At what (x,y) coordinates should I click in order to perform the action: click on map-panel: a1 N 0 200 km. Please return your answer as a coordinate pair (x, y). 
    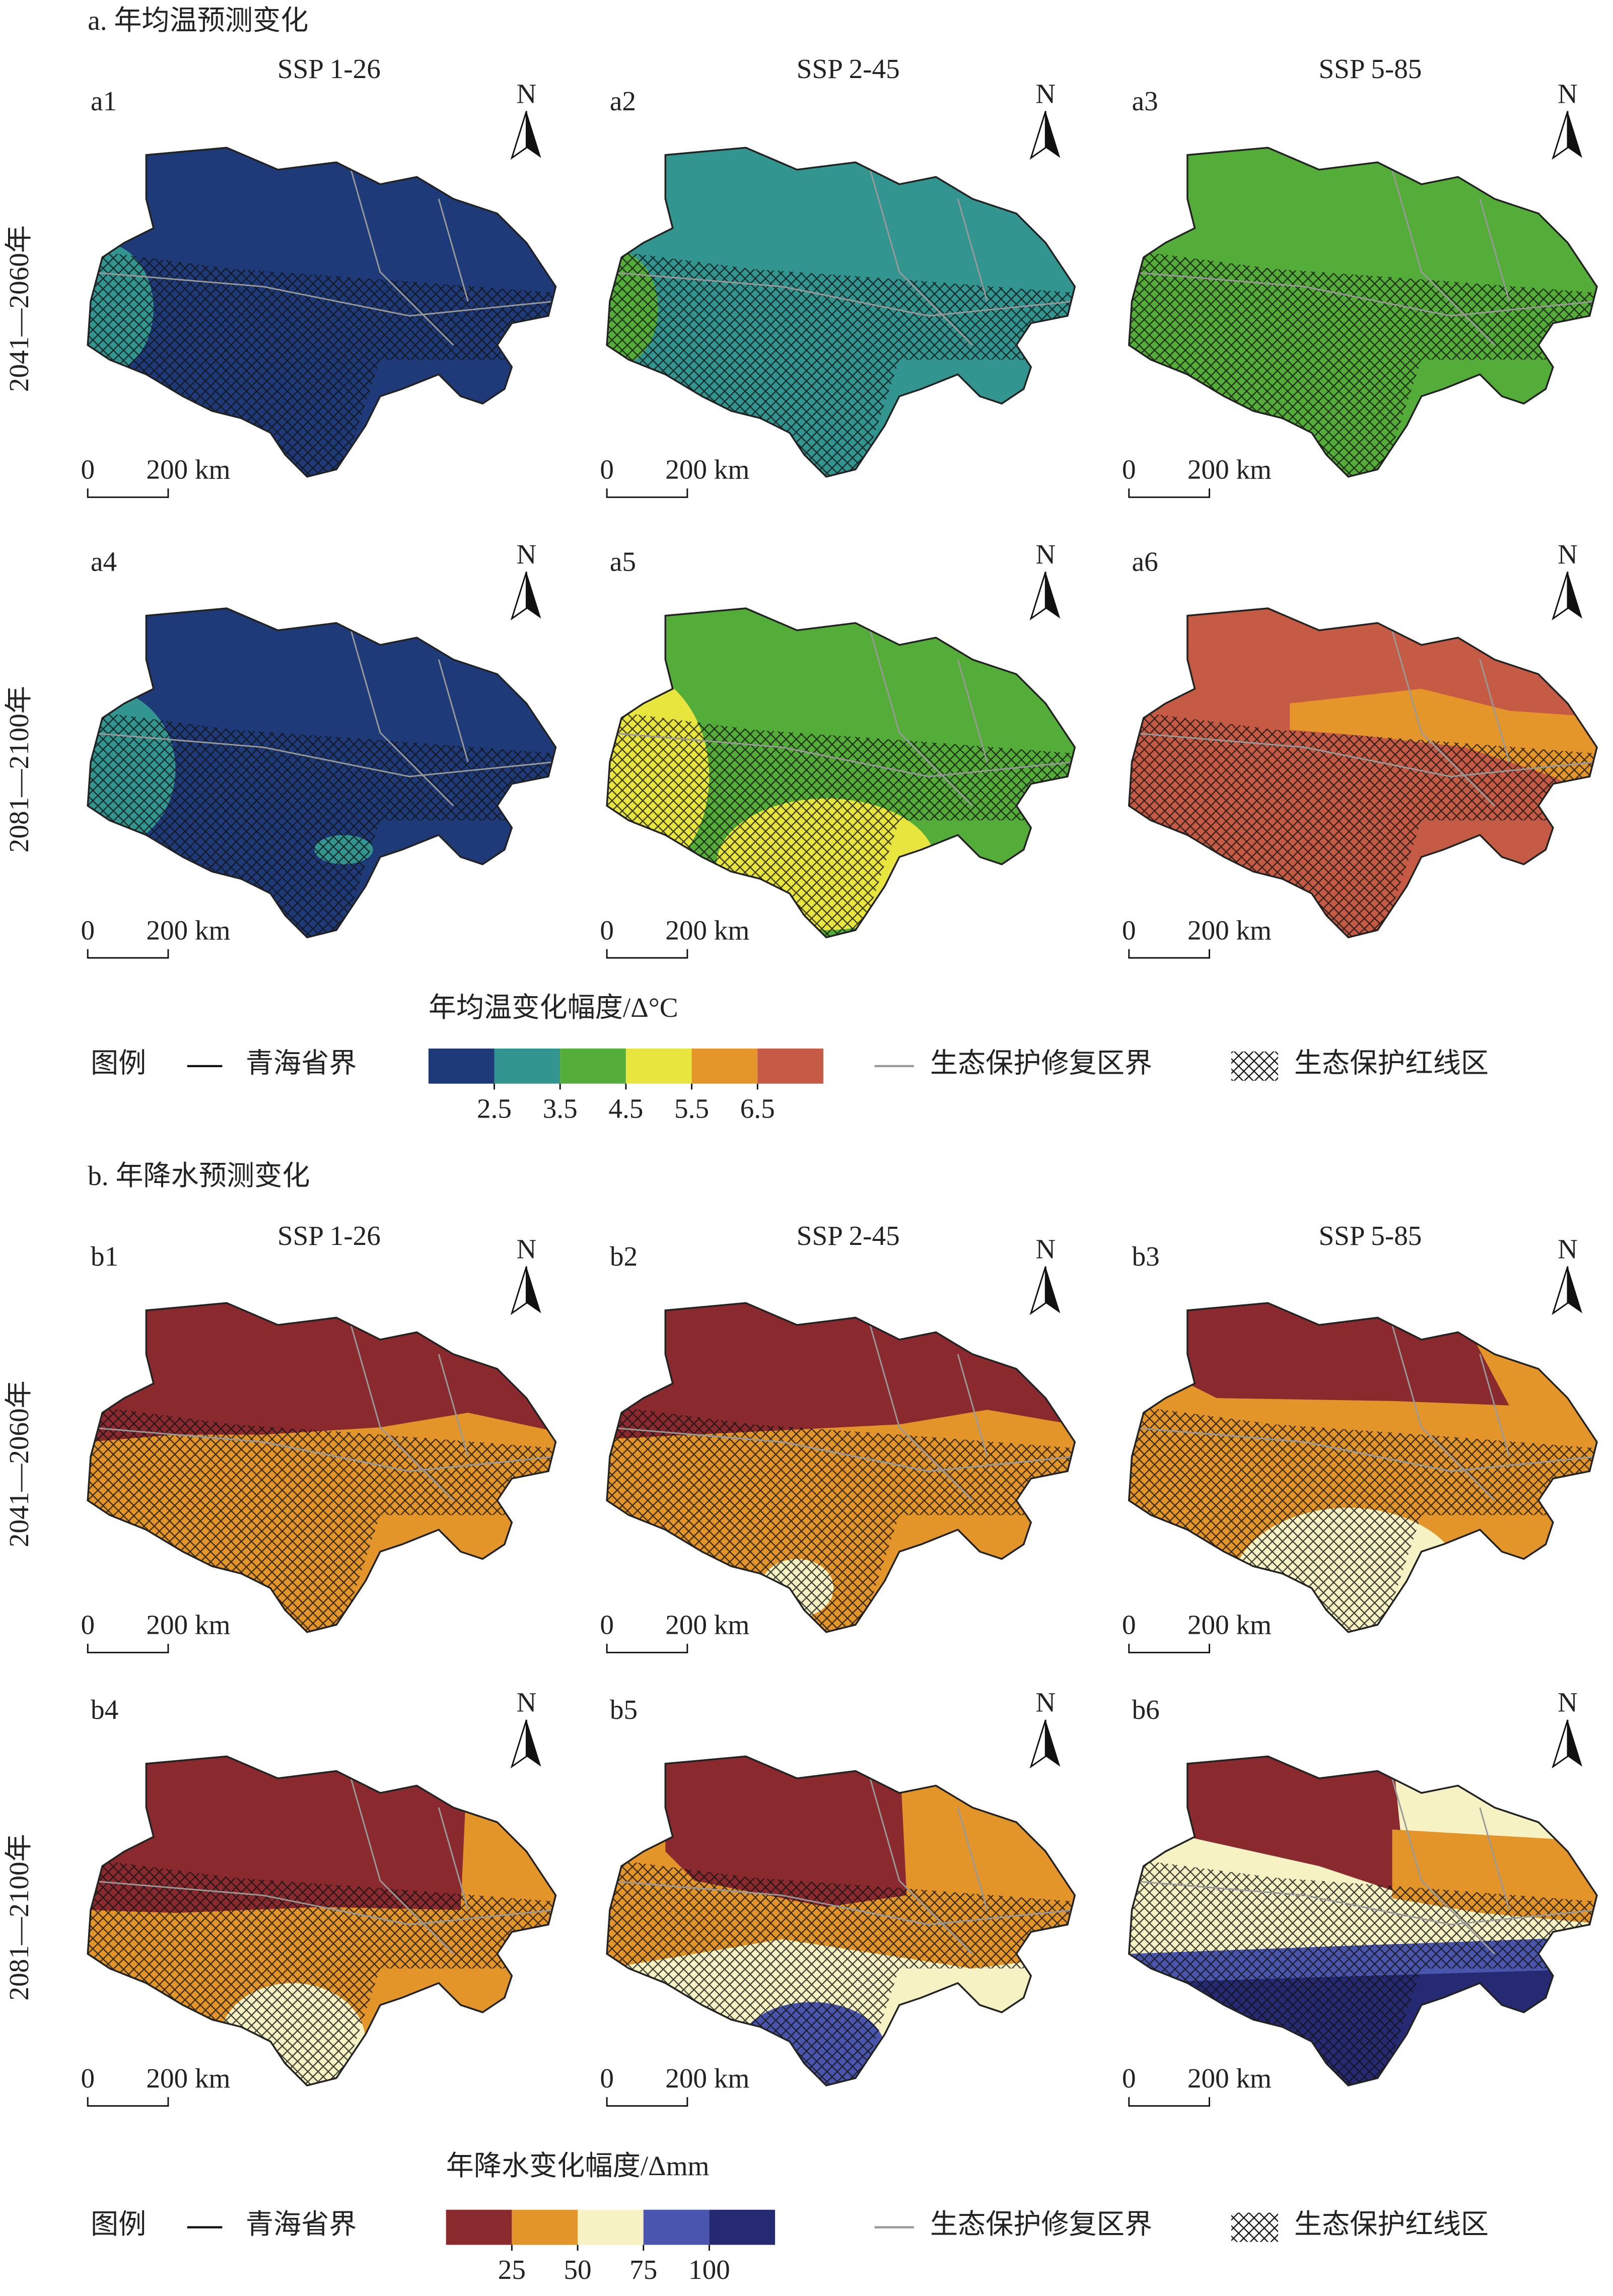
    Looking at the image, I should click on (319, 288).